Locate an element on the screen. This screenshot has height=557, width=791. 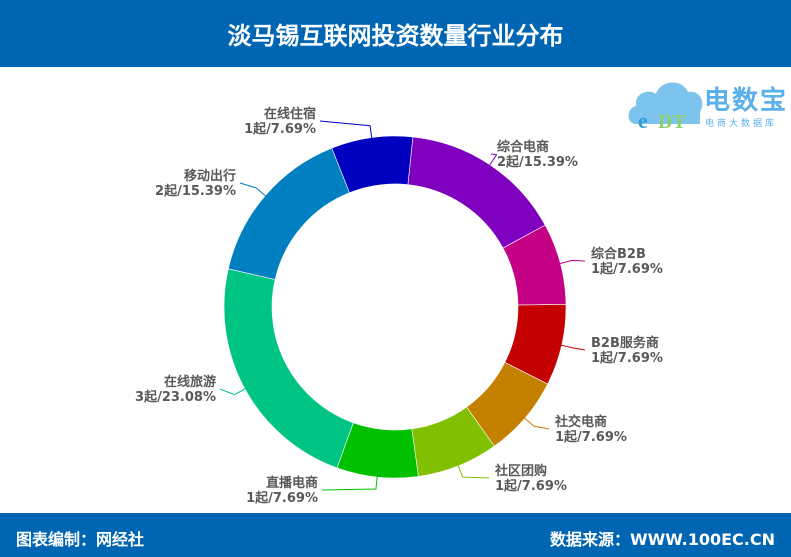
slice-label: 在线住宿 1起/7.69% is located at coordinates (280, 122).